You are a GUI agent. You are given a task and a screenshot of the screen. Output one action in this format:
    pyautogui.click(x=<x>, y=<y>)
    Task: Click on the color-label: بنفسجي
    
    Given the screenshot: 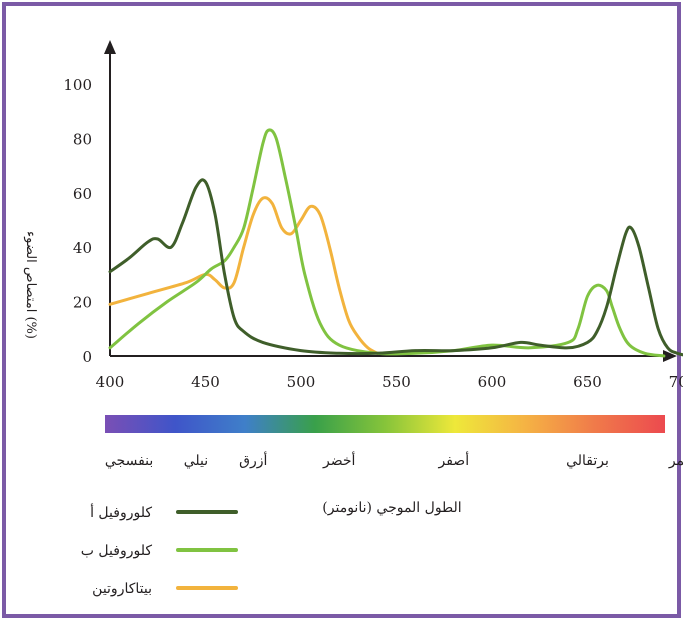 What is the action you would take?
    pyautogui.click(x=129, y=461)
    